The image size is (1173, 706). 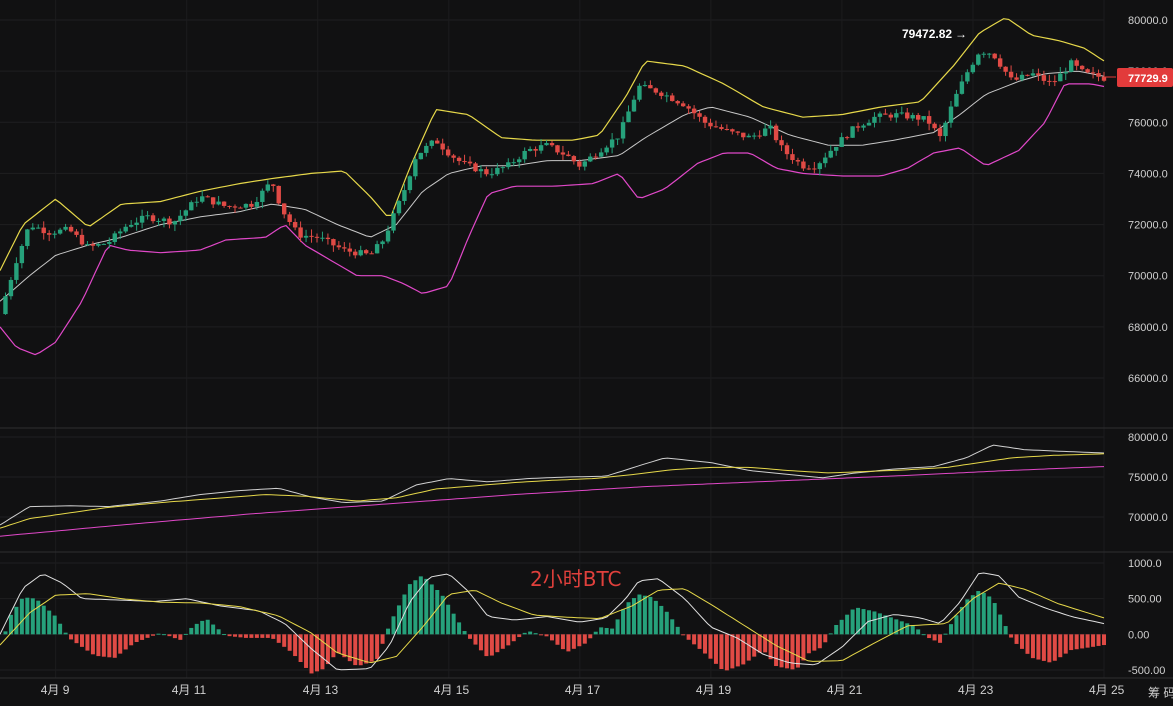 What do you see at coordinates (1148, 174) in the screenshot?
I see `price-y-tick: 74000.0` at bounding box center [1148, 174].